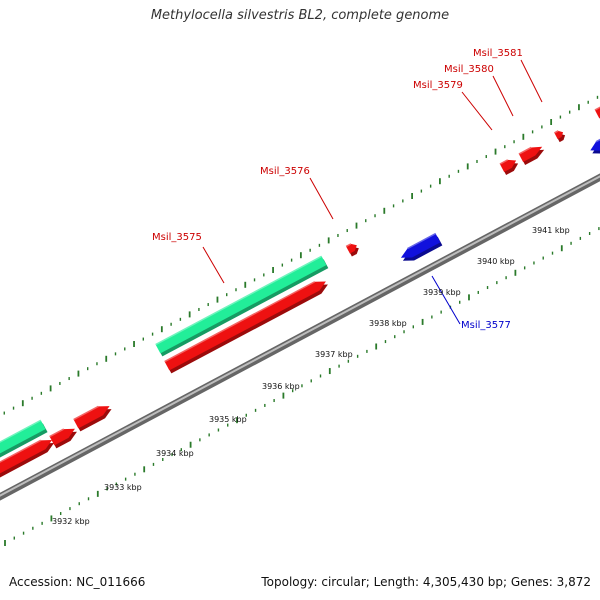 Image resolution: width=600 pixels, height=600 pixels. Describe the element at coordinates (504, 162) in the screenshot. I see `cds-feature-3579-highlight` at that location.